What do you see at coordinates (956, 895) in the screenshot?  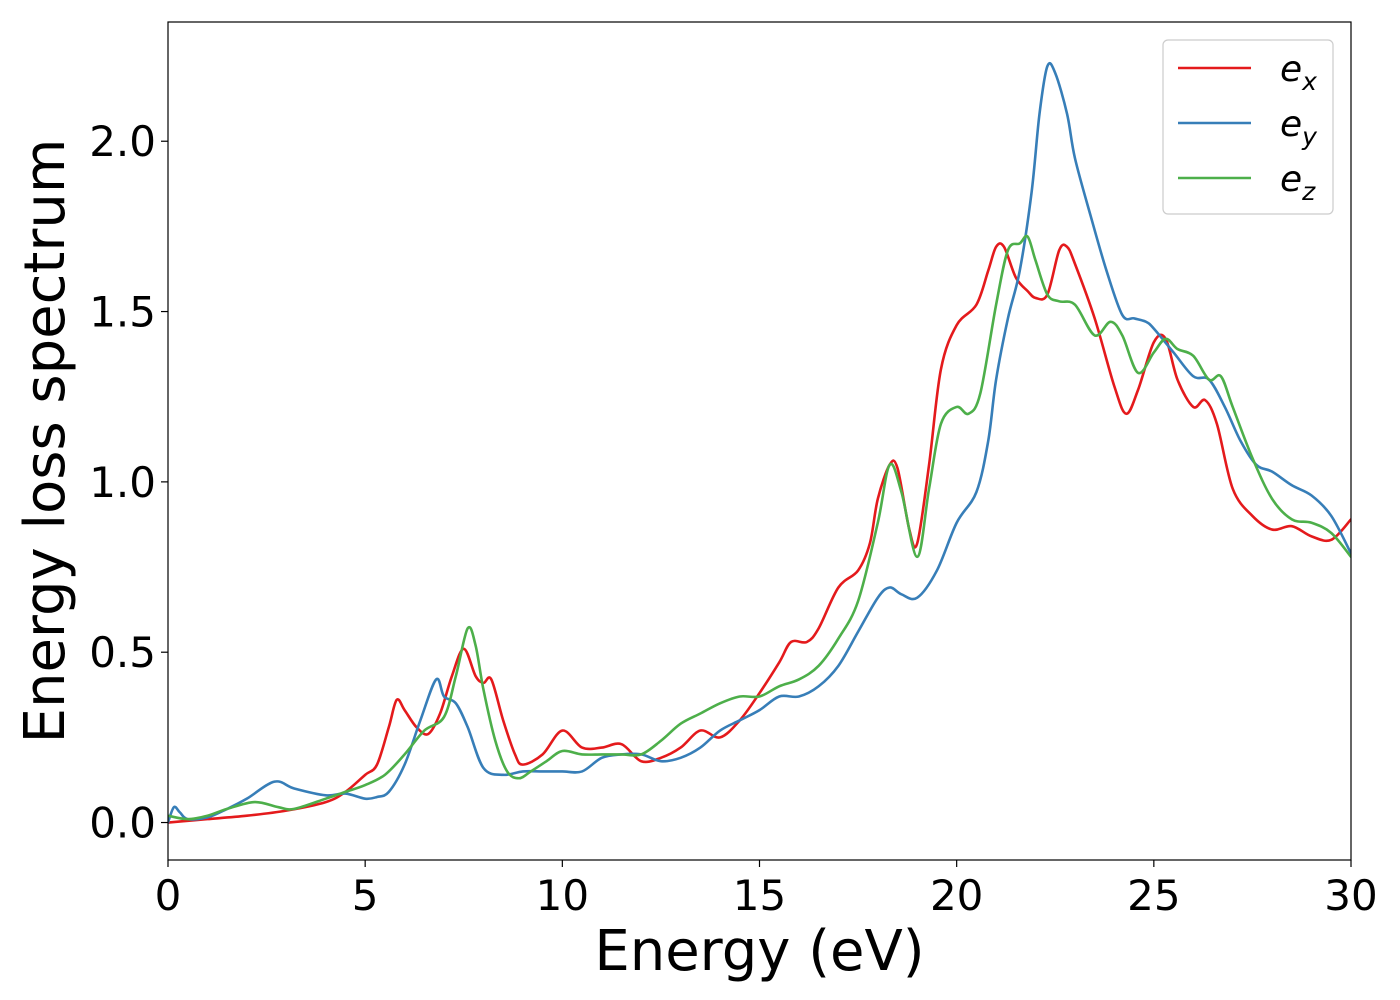 I see `x-tick-label: 20` at bounding box center [956, 895].